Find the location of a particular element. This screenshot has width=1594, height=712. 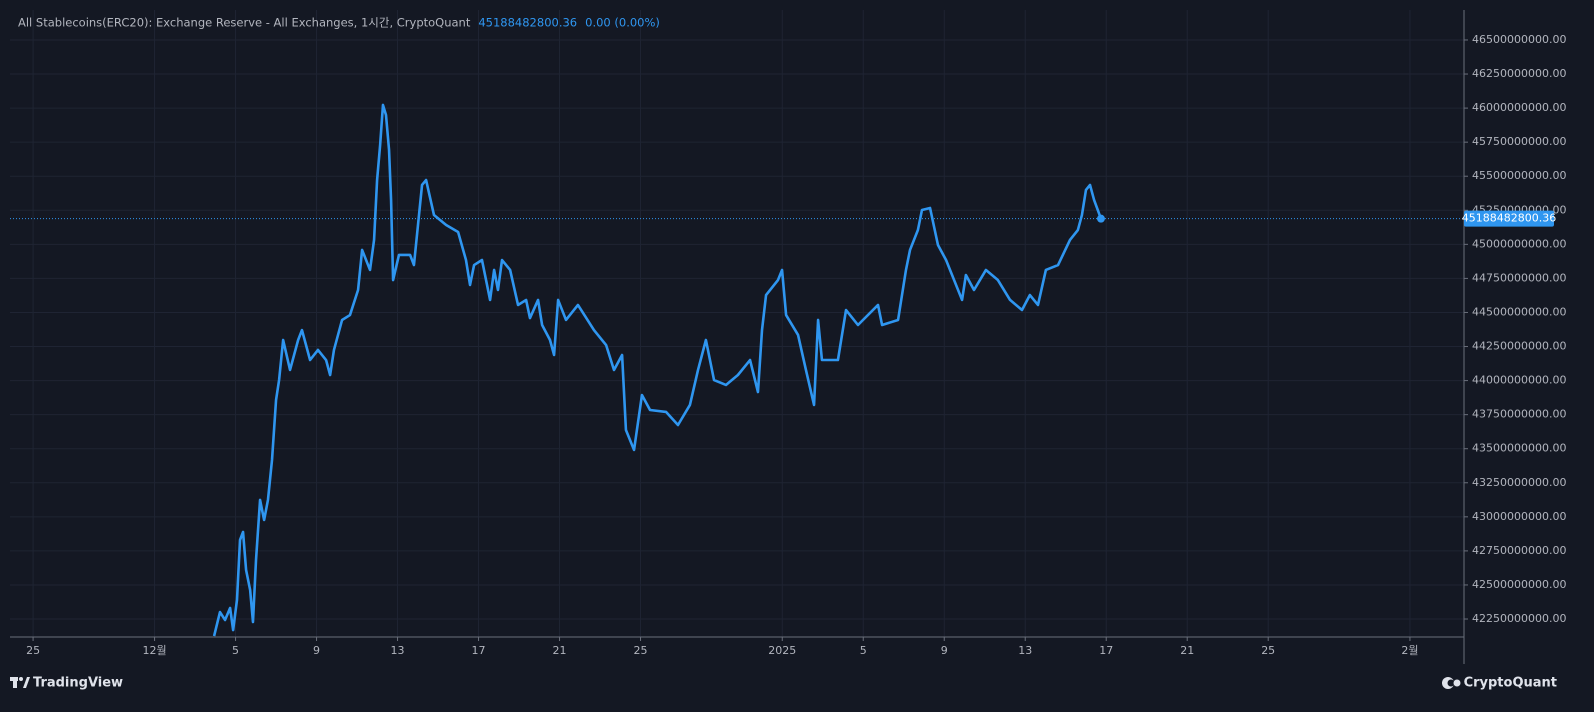

last-point is located at coordinates (1100, 218).